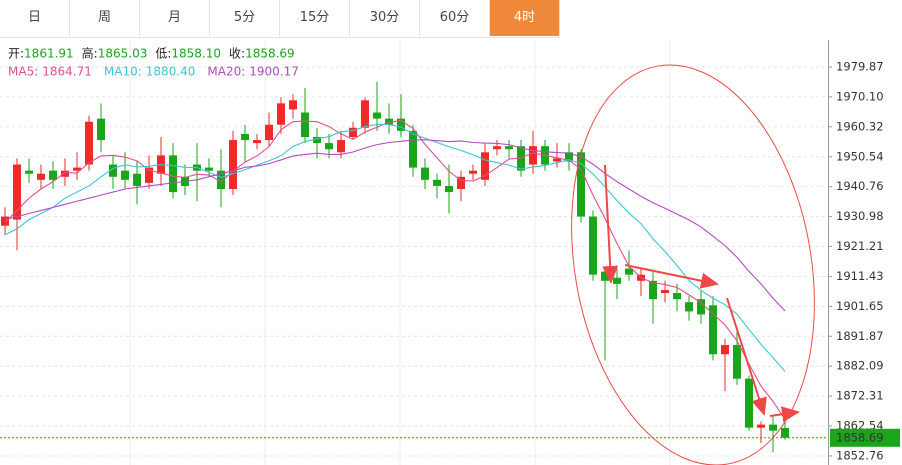 The width and height of the screenshot is (902, 465). I want to click on y-tick-label: 1979.87, so click(860, 67).